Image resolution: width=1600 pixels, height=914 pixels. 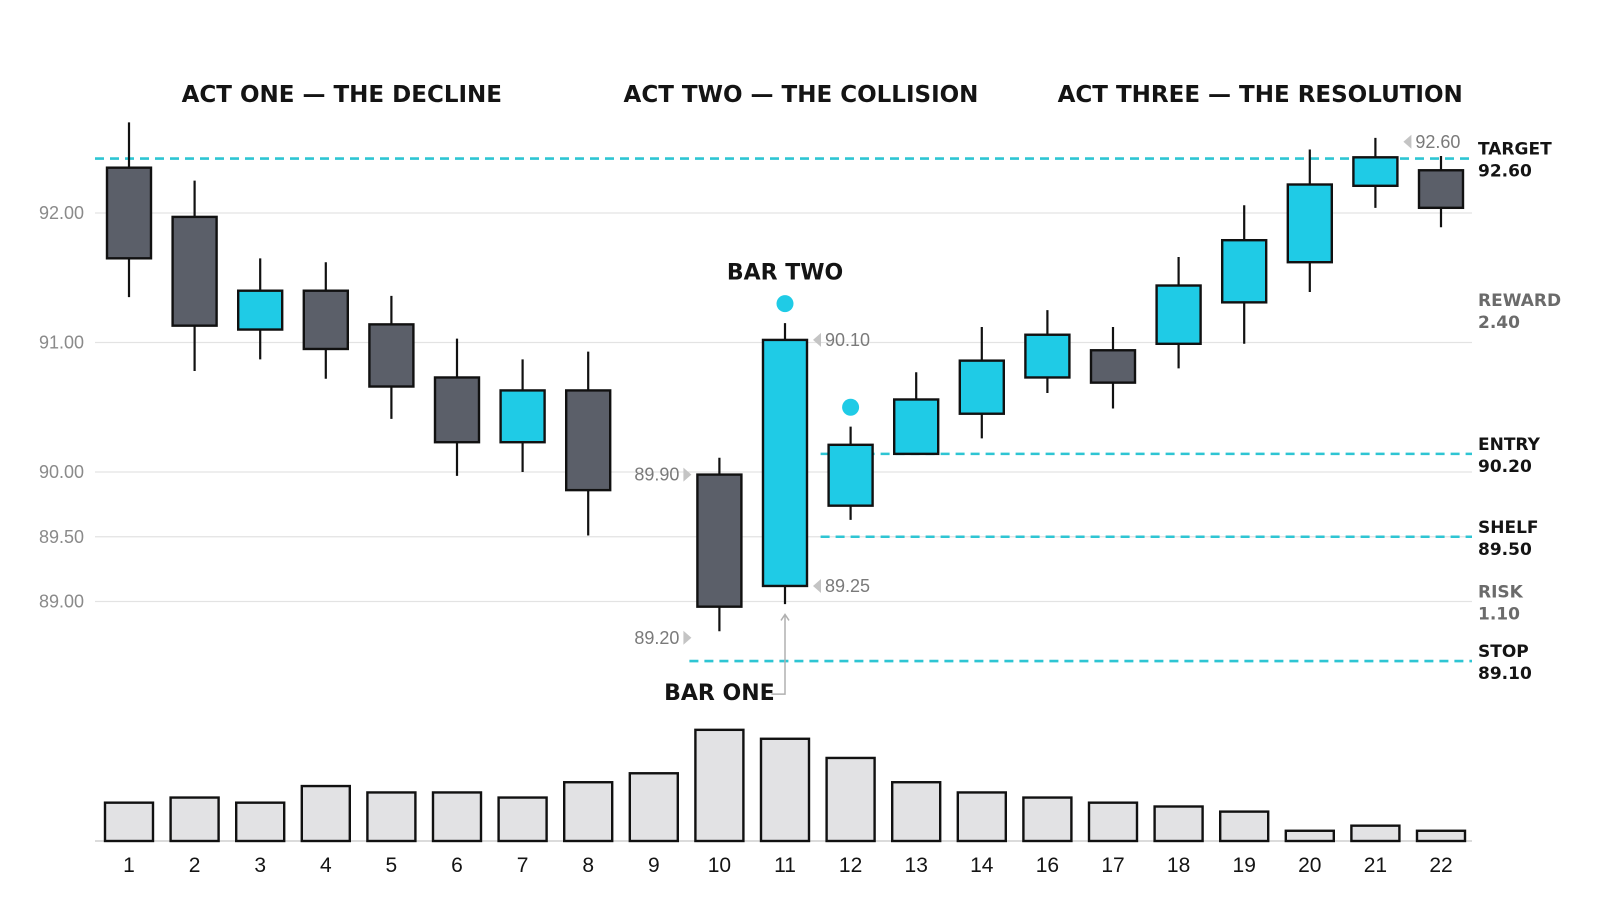 What do you see at coordinates (1244, 865) in the screenshot?
I see `x-tick-label: 19` at bounding box center [1244, 865].